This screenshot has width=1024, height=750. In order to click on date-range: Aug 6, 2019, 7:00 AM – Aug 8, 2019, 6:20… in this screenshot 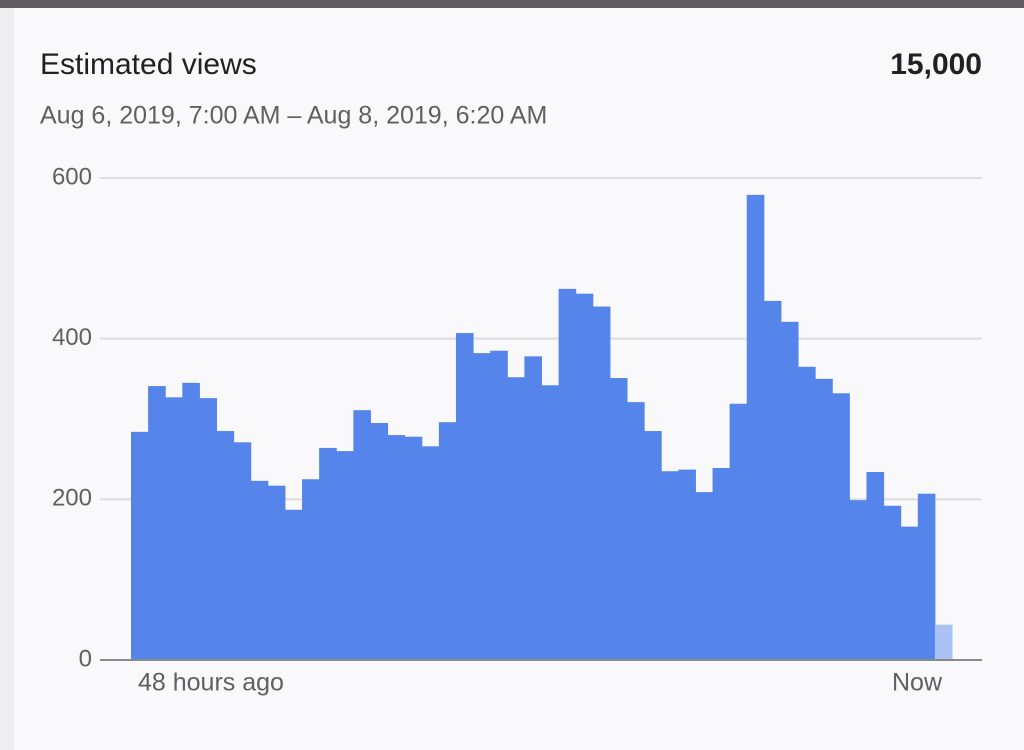, I will do `click(293, 116)`.